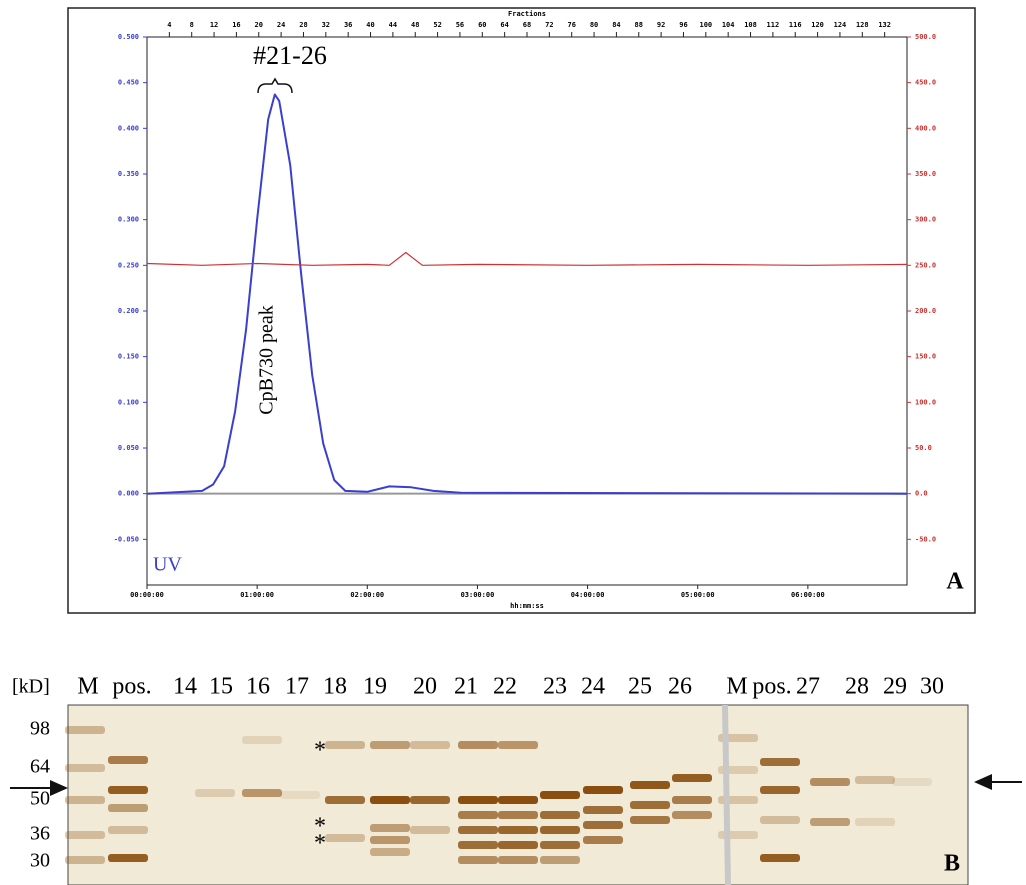 Image resolution: width=1026 pixels, height=885 pixels. What do you see at coordinates (594, 25) in the screenshot?
I see `x2-tick-label: 80` at bounding box center [594, 25].